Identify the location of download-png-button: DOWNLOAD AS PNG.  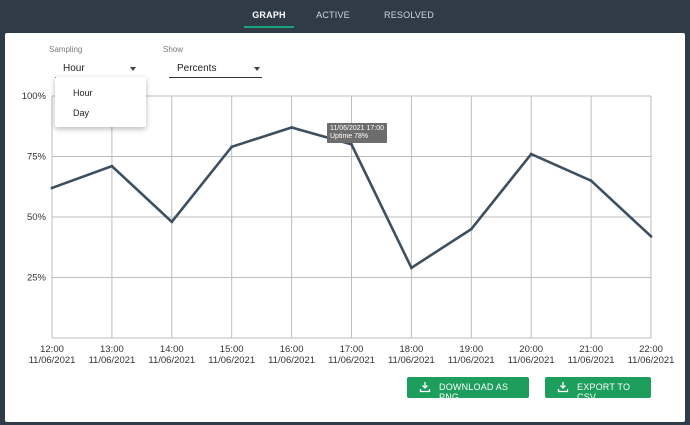
(468, 389).